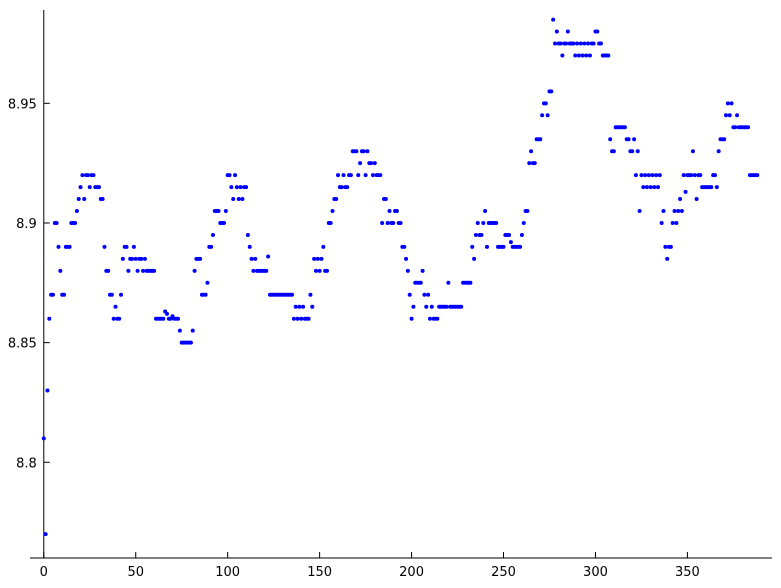  What do you see at coordinates (44, 572) in the screenshot?
I see `x-tick-label: 0` at bounding box center [44, 572].